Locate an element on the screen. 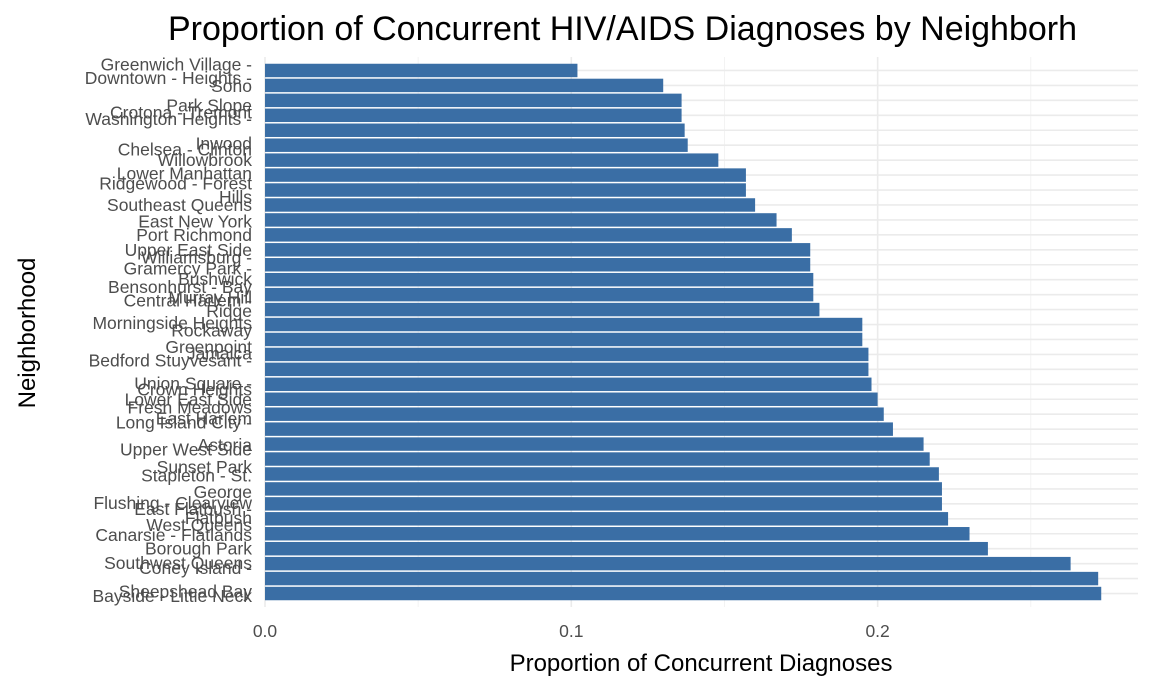  y-tick-label: Canarsie - Flatlands is located at coordinates (173, 535).